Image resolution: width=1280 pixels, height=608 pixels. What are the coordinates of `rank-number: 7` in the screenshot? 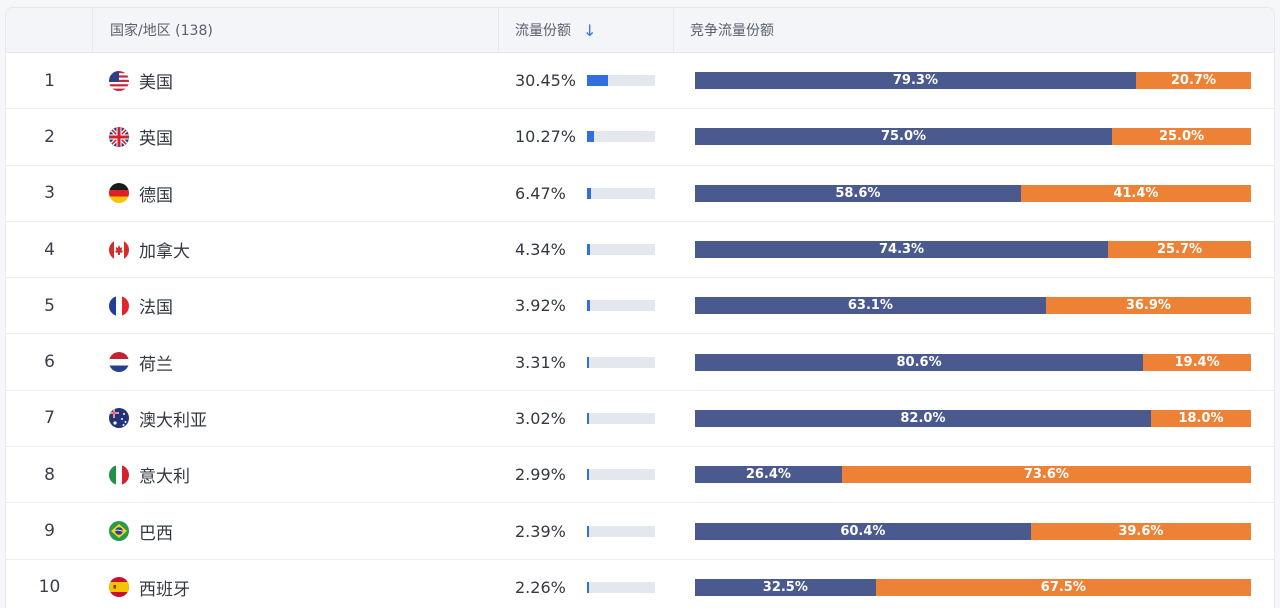 It's located at (49, 418).